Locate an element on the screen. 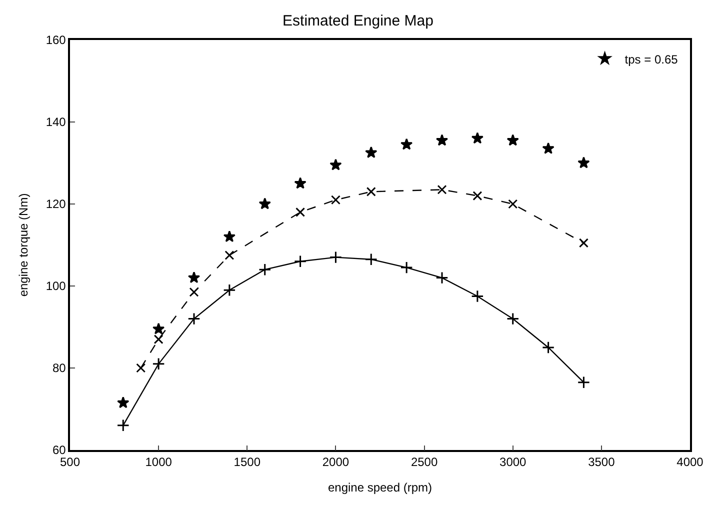 Image resolution: width=716 pixels, height=505 pixels. y-axis-title: engine torque (Nm) is located at coordinates (23, 245).